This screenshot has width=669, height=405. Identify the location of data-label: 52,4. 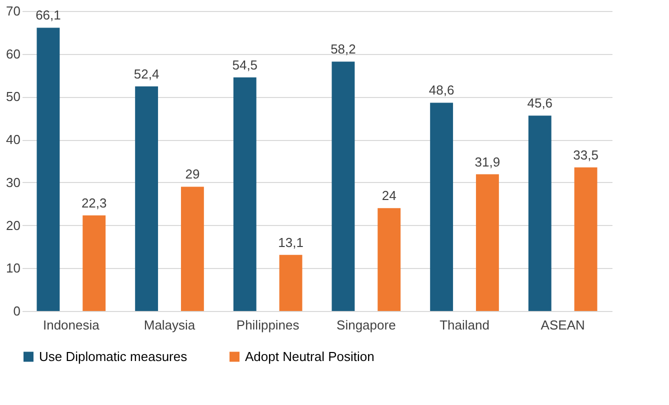
(147, 74).